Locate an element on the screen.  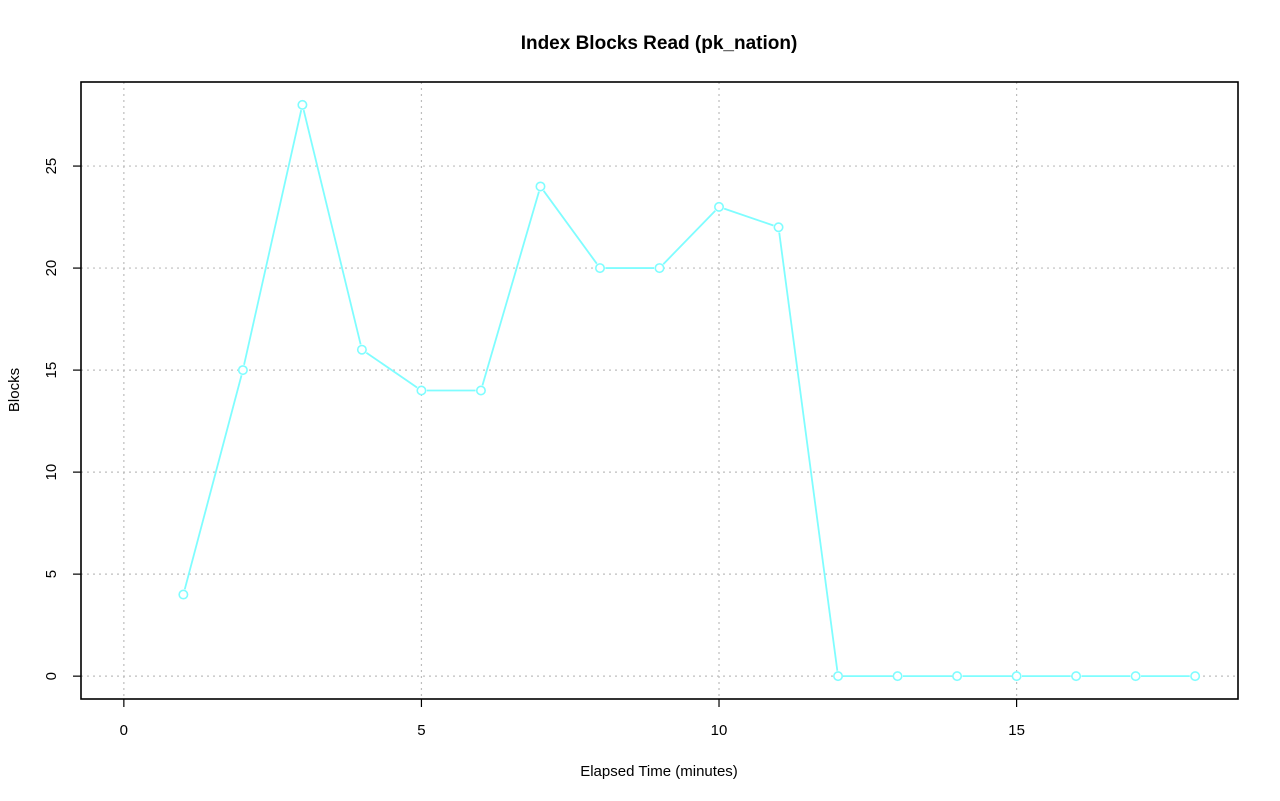
y-tick-label: 25 is located at coordinates (51, 166).